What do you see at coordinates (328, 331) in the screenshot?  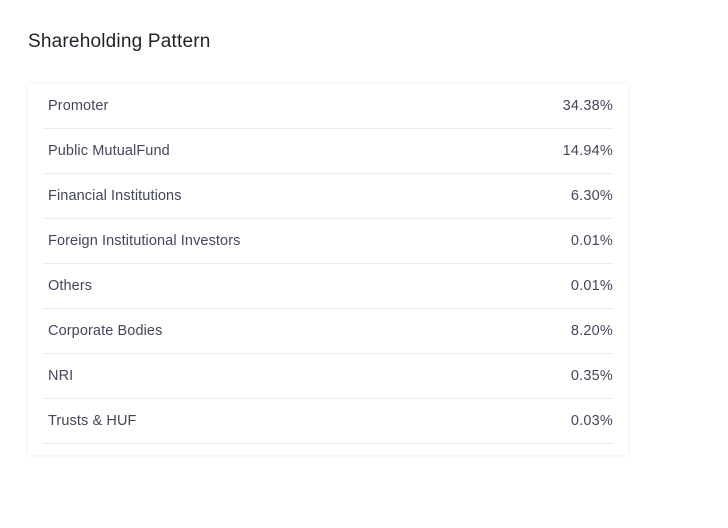 I see `table-row-corporate-bodies: Corporate Bodies 8.20%` at bounding box center [328, 331].